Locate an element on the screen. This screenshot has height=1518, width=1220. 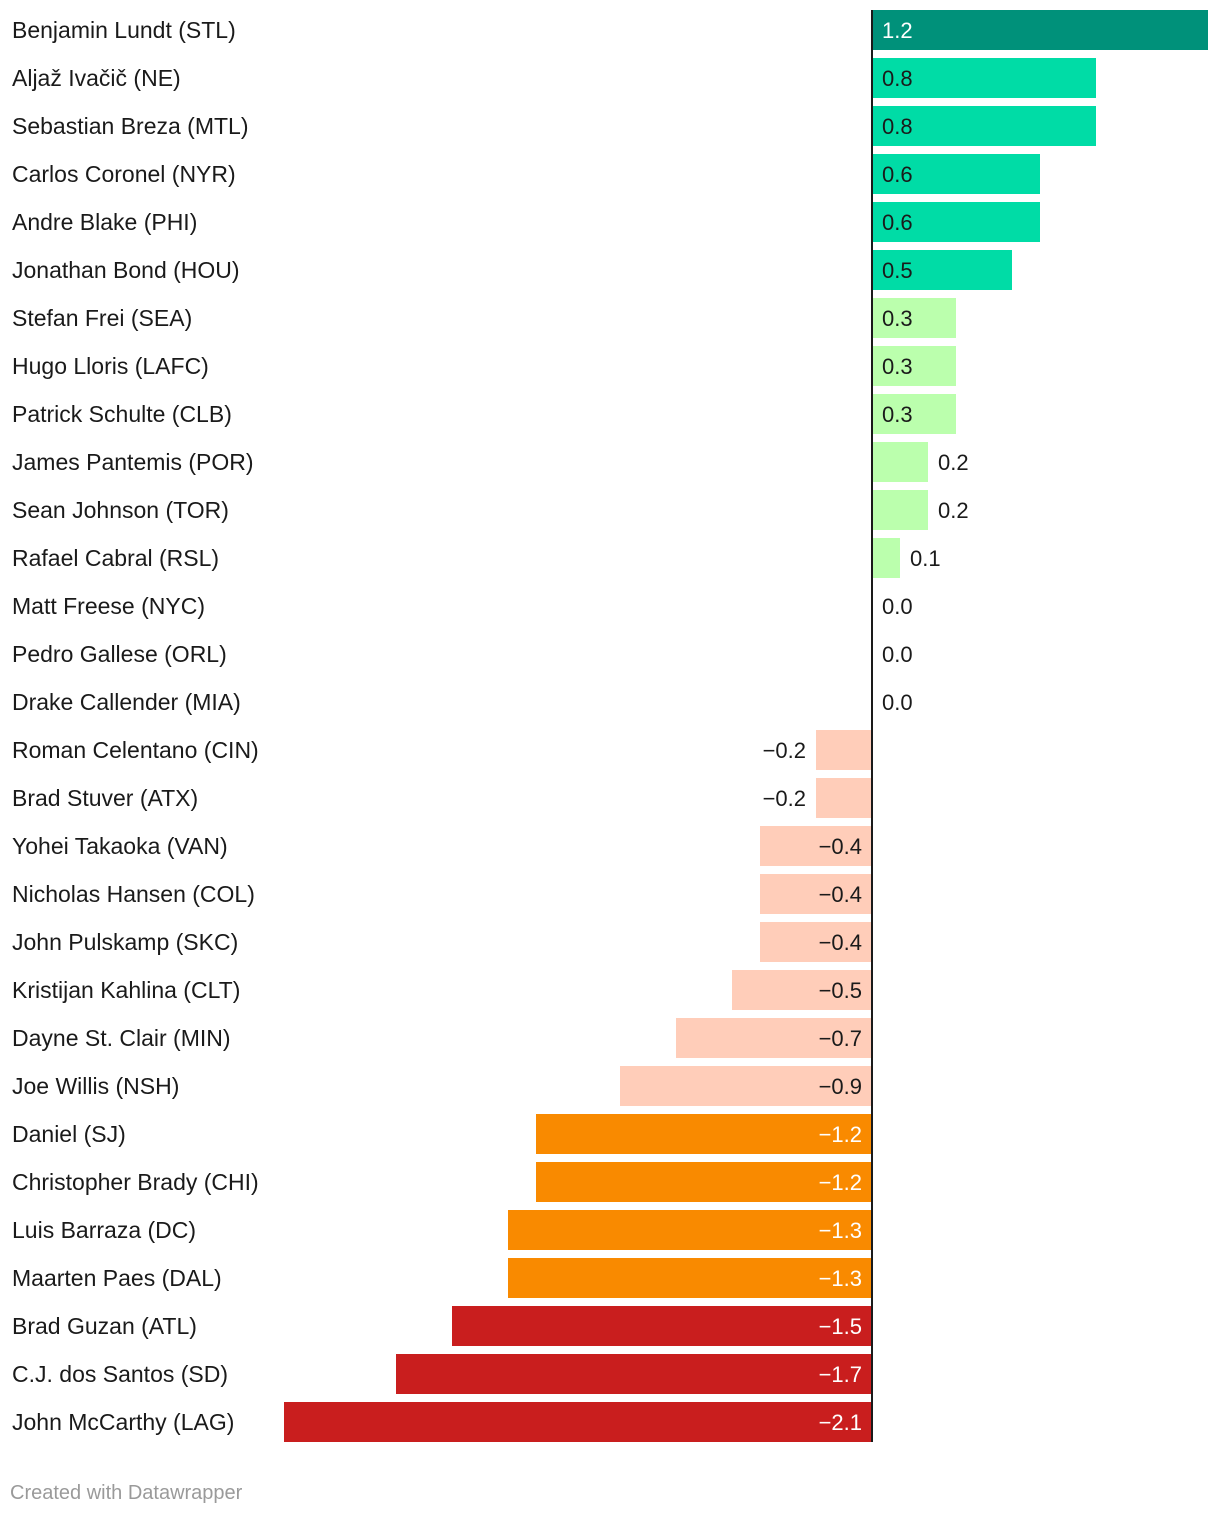
category-label: Dayne St. Clair (MIN) is located at coordinates (121, 1038).